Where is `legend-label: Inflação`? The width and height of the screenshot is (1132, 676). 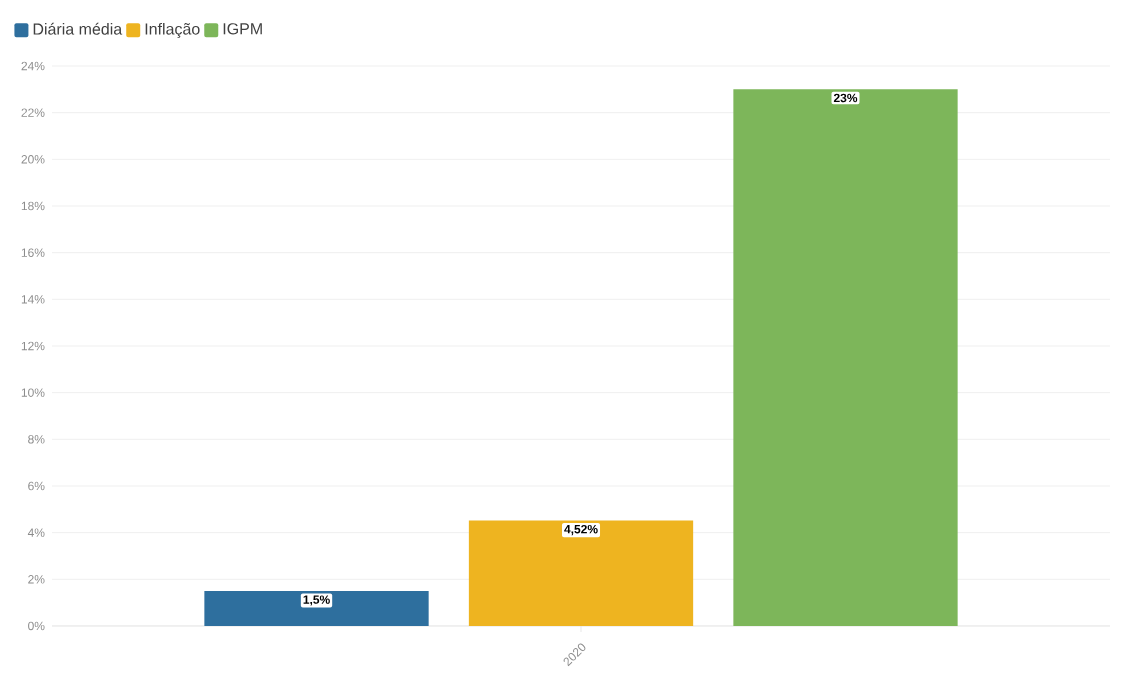
legend-label: Inflação is located at coordinates (172, 30).